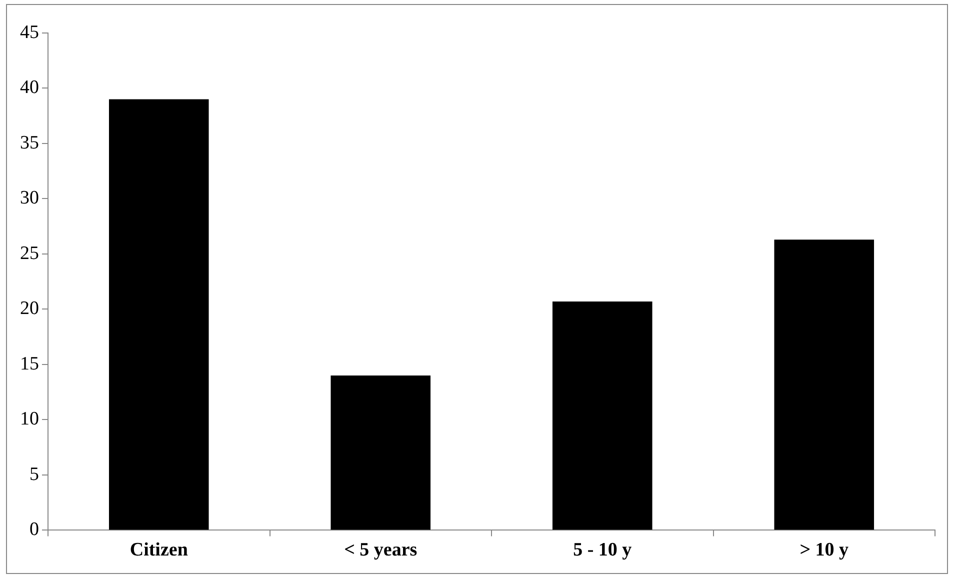 The height and width of the screenshot is (580, 956). What do you see at coordinates (159, 550) in the screenshot?
I see `x-tick-label: Citizen` at bounding box center [159, 550].